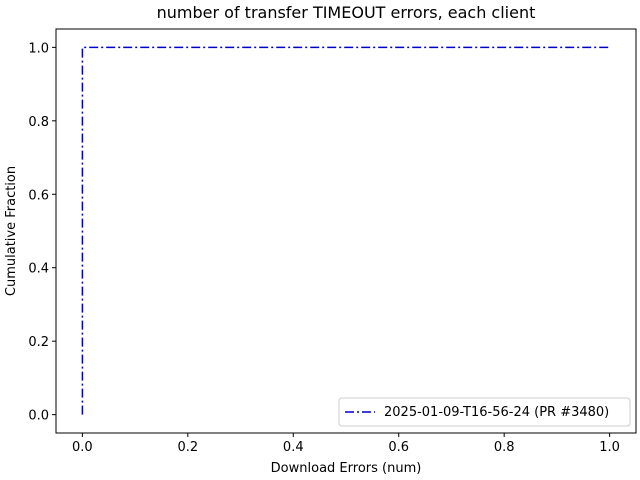  I want to click on x-tick-label: 0.4, so click(293, 447).